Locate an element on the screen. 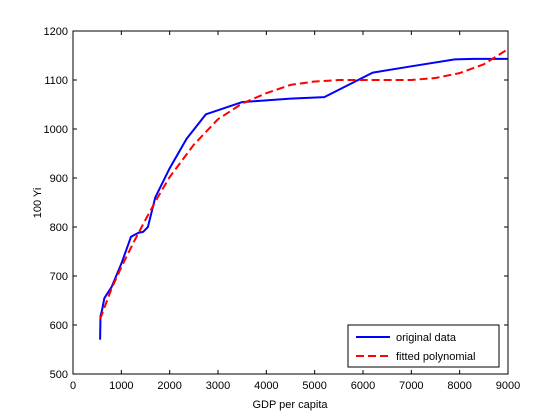  x-axis-label: GDP per capita is located at coordinates (290, 405).